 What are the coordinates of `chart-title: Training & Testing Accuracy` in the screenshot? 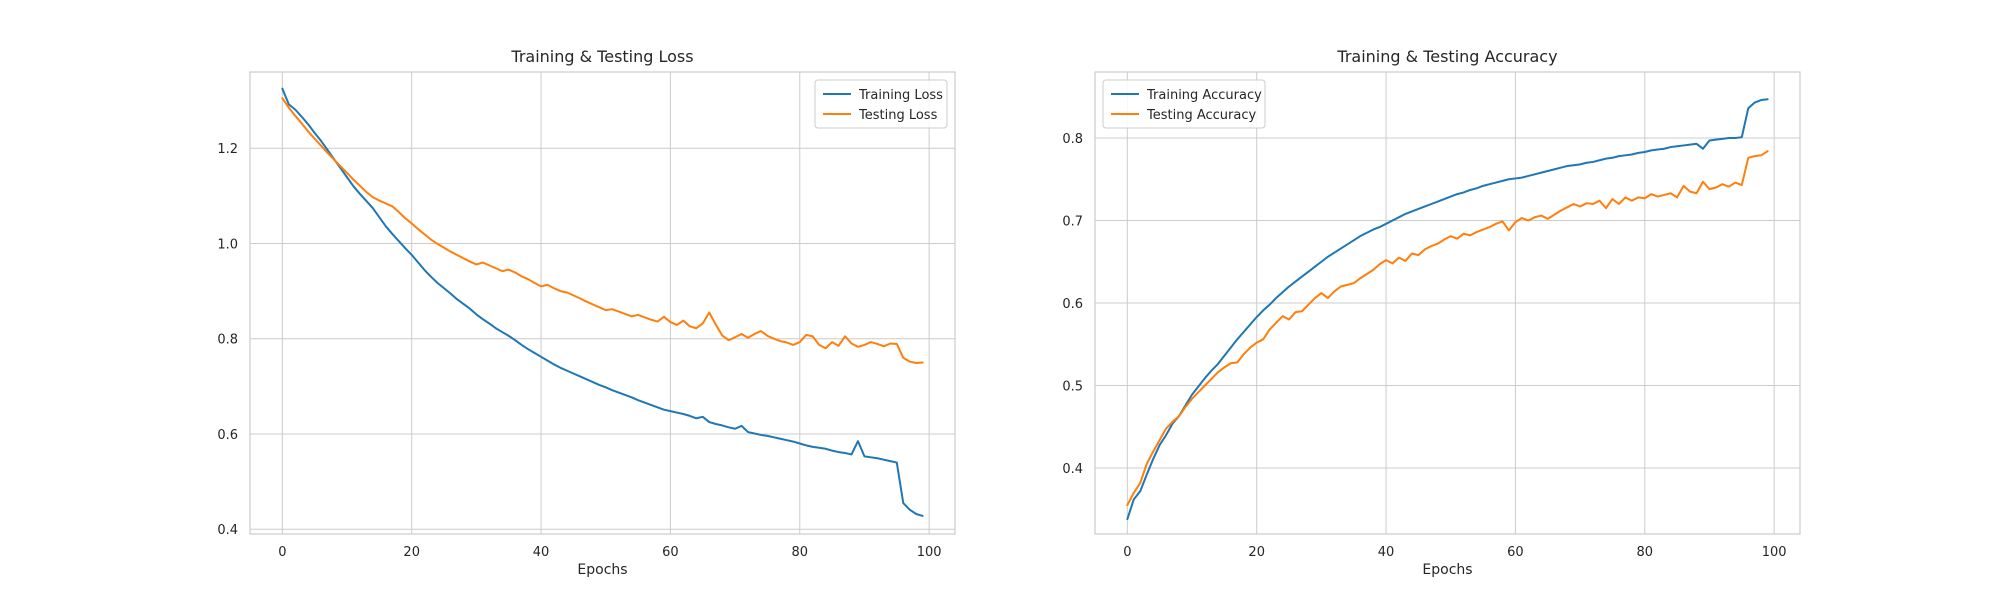 It's located at (1446, 56).